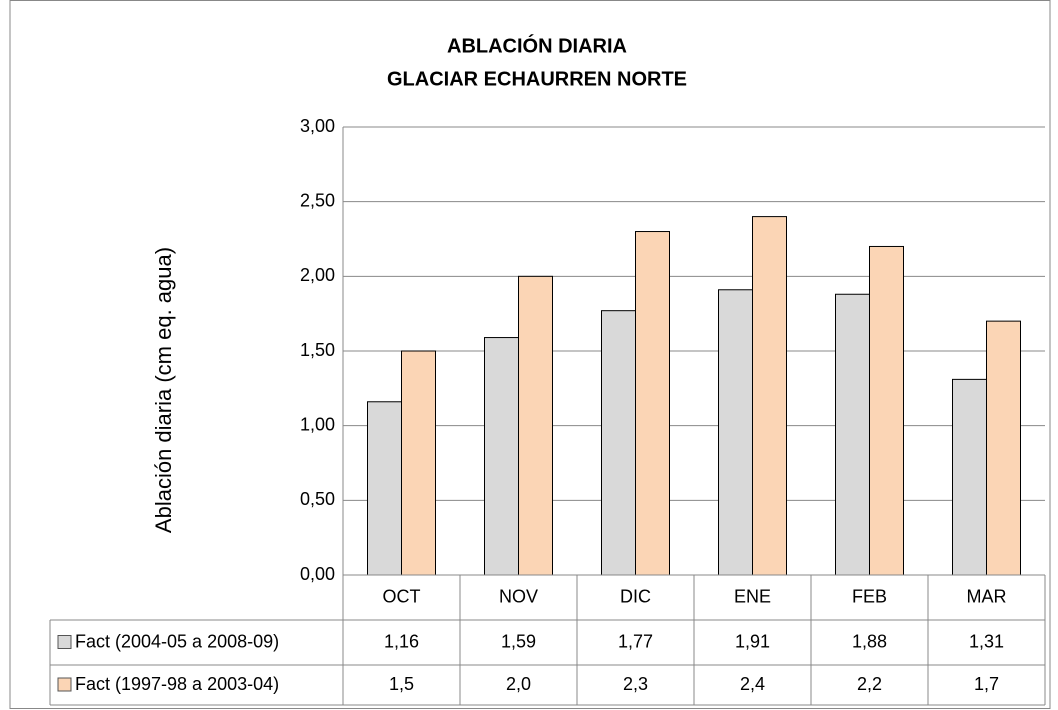 This screenshot has height=710, width=1058. Describe the element at coordinates (317, 350) in the screenshot. I see `y-tick-label: 1,50` at that location.